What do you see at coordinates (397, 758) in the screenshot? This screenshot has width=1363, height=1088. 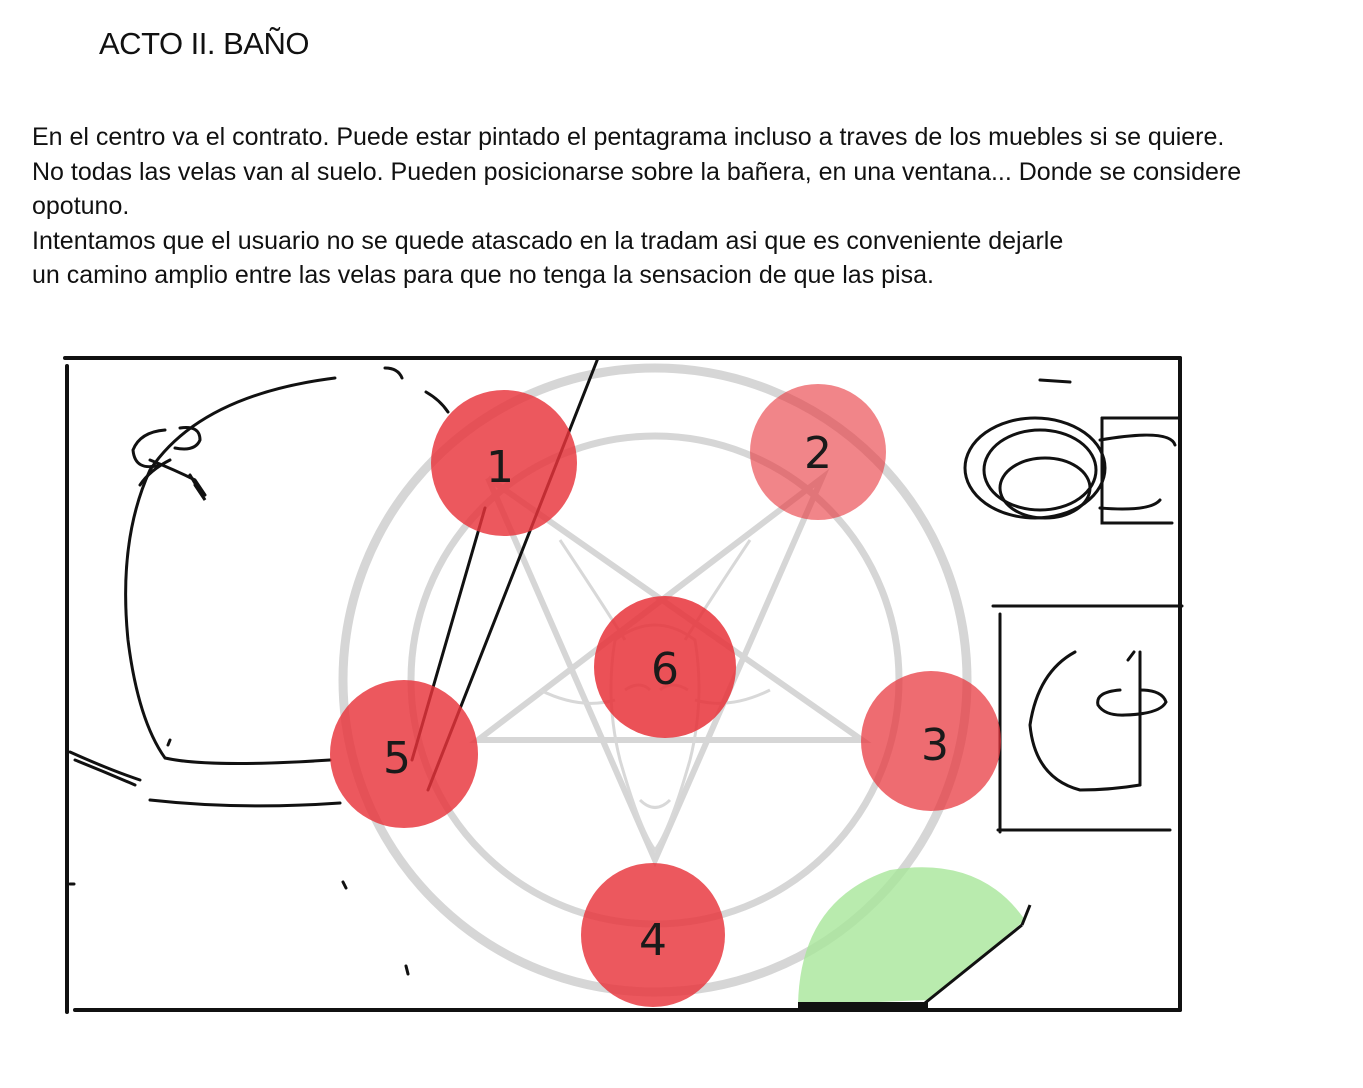 I see `candle-label: 5` at bounding box center [397, 758].